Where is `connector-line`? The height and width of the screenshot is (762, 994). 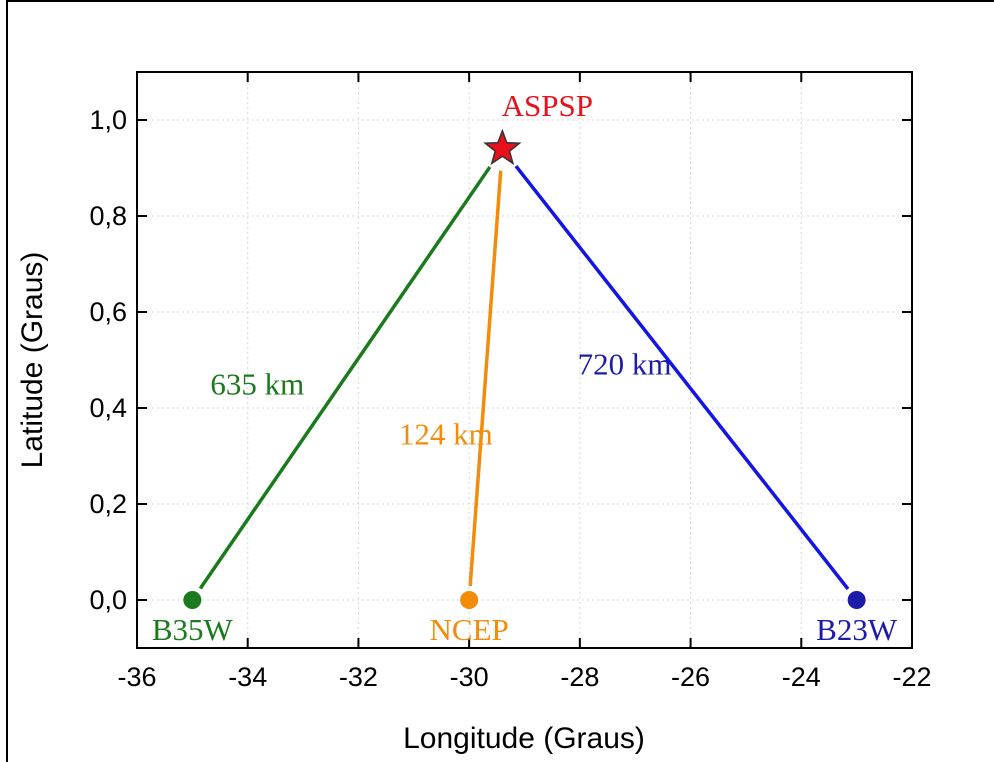
connector-line is located at coordinates (485, 378).